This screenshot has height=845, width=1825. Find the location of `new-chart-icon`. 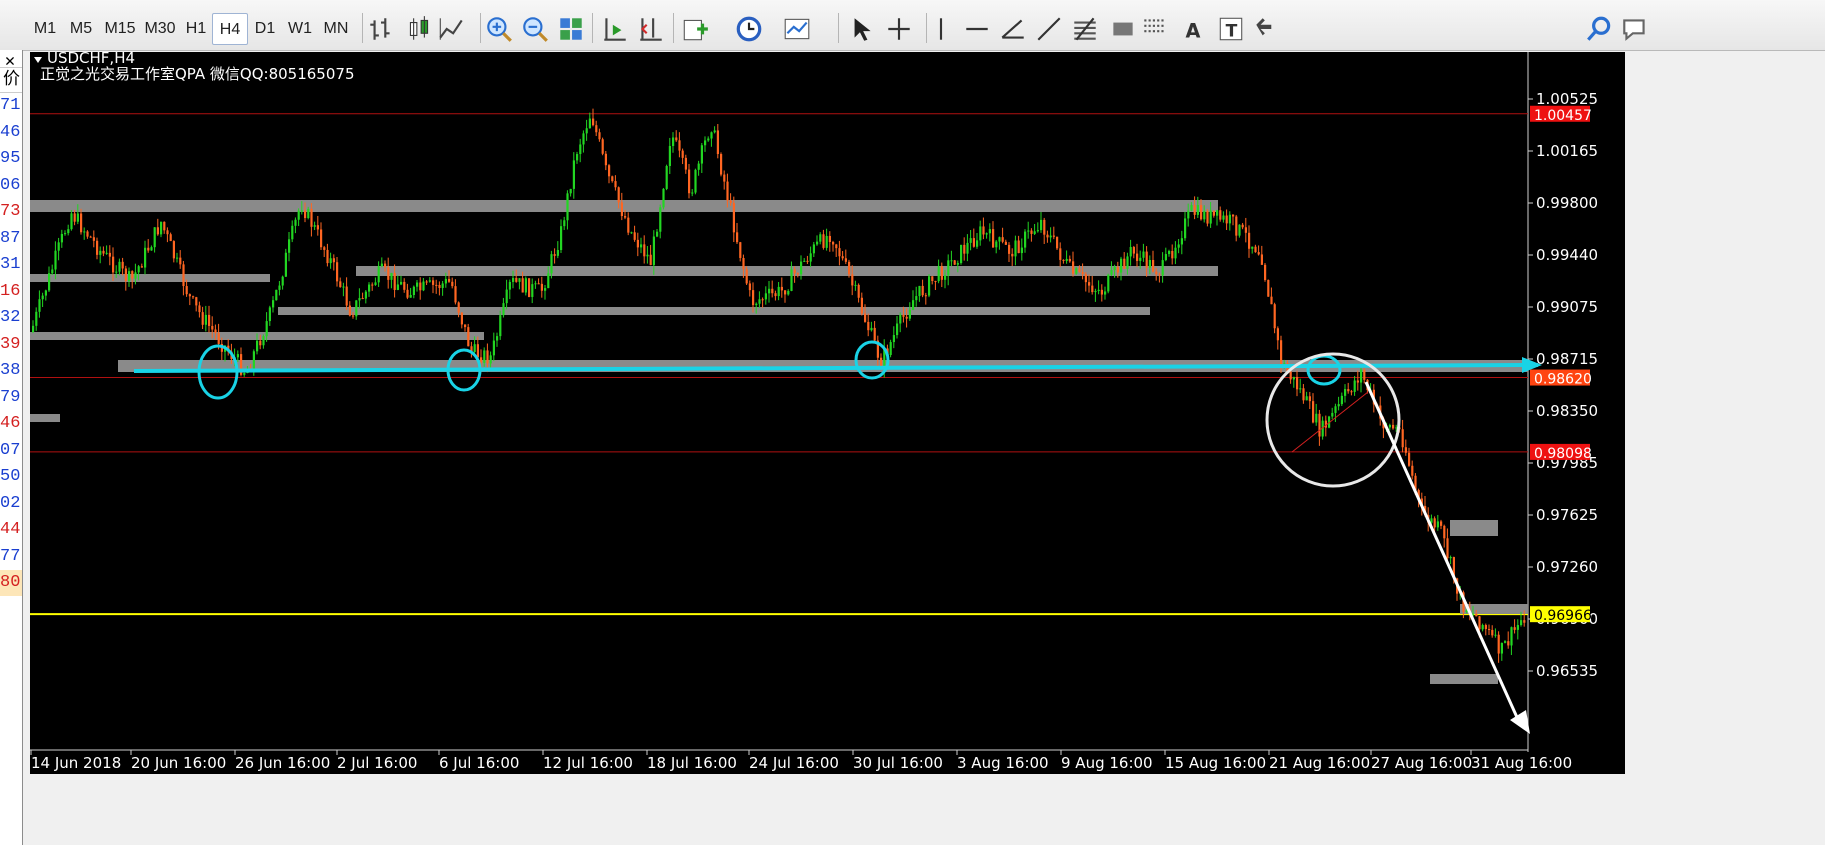

new-chart-icon is located at coordinates (695, 29).